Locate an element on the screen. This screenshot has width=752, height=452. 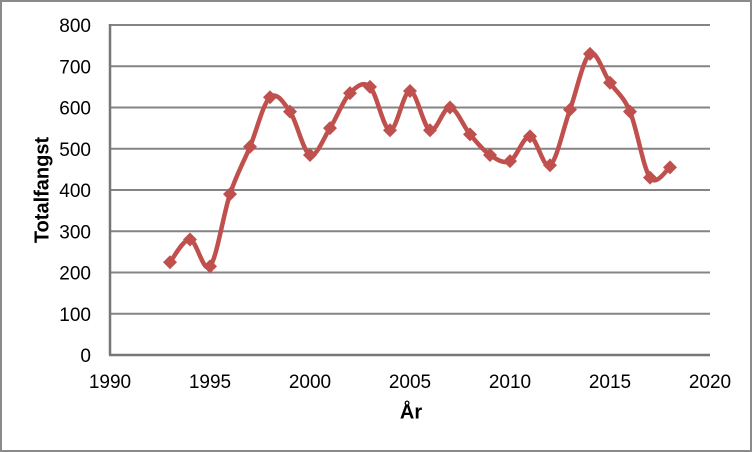
y-tick-label: 600 is located at coordinates (75, 109).